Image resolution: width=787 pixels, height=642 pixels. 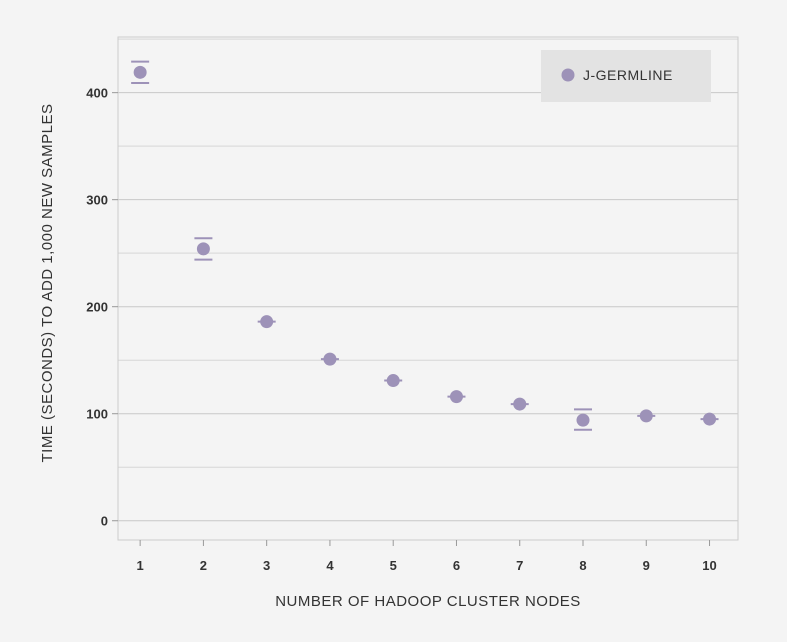 I want to click on x-axis-title: NUMBER OF HADOOP CLUSTER NODES, so click(x=428, y=601).